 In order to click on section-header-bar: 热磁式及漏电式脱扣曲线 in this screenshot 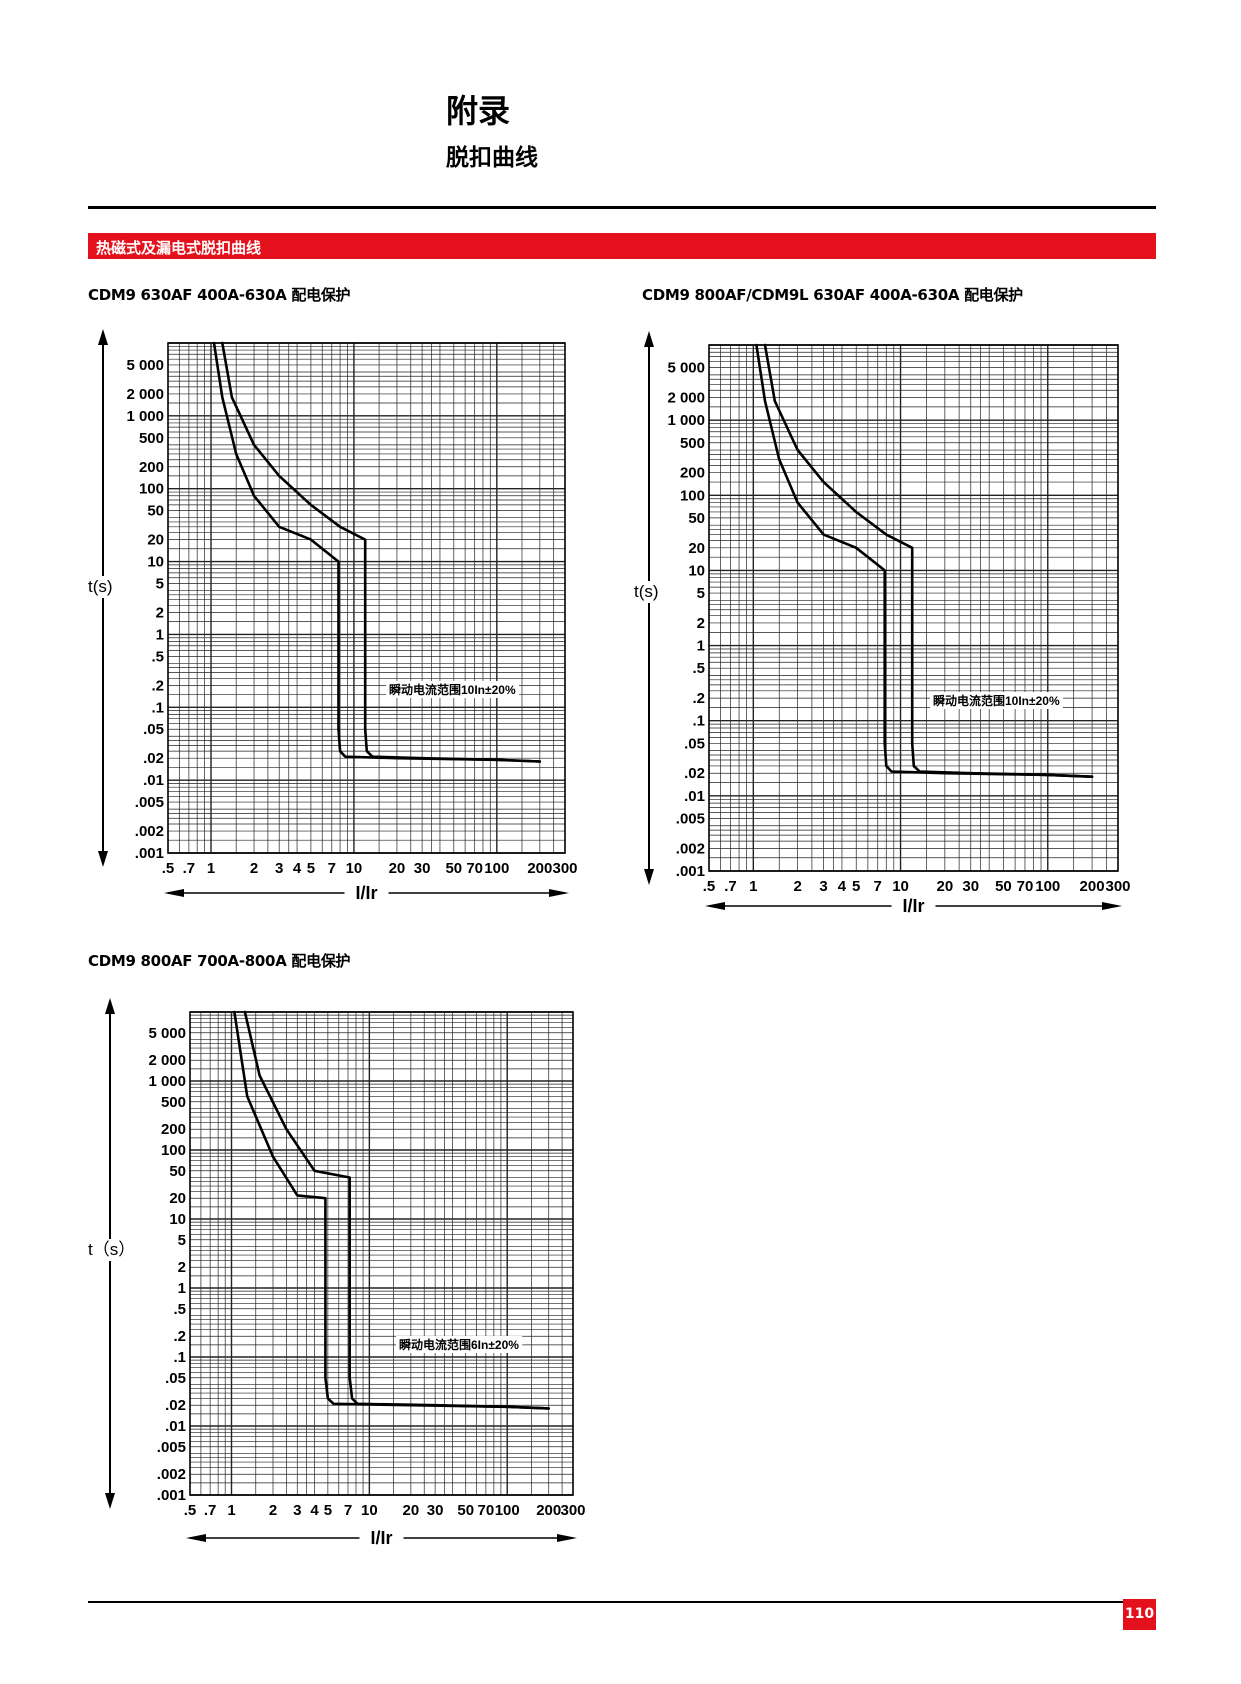, I will do `click(622, 246)`.